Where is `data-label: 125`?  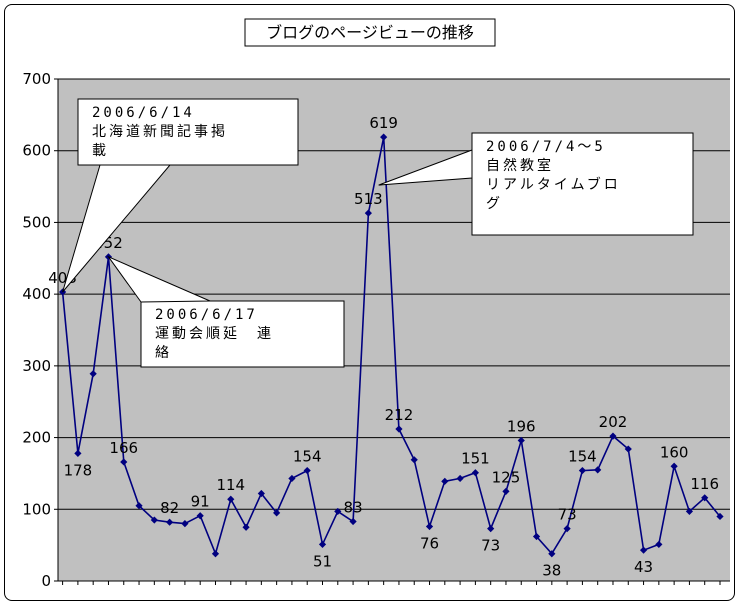 data-label: 125 is located at coordinates (506, 477).